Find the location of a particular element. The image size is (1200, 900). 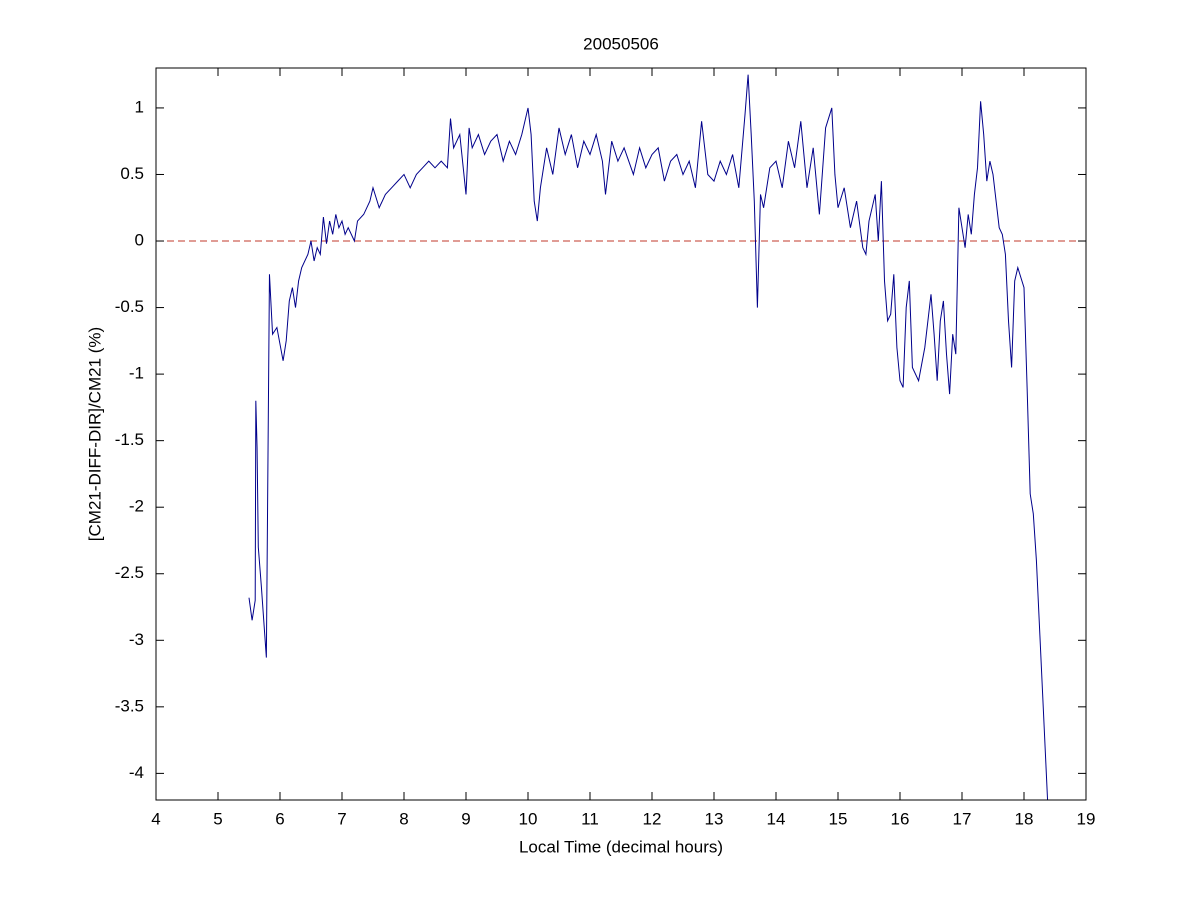

x-tick-label: 9 is located at coordinates (465, 818).